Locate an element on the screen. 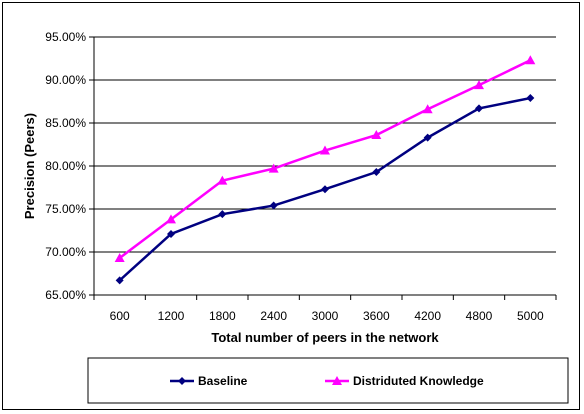  y-tick-label-1: 70.00% is located at coordinates (65, 252).